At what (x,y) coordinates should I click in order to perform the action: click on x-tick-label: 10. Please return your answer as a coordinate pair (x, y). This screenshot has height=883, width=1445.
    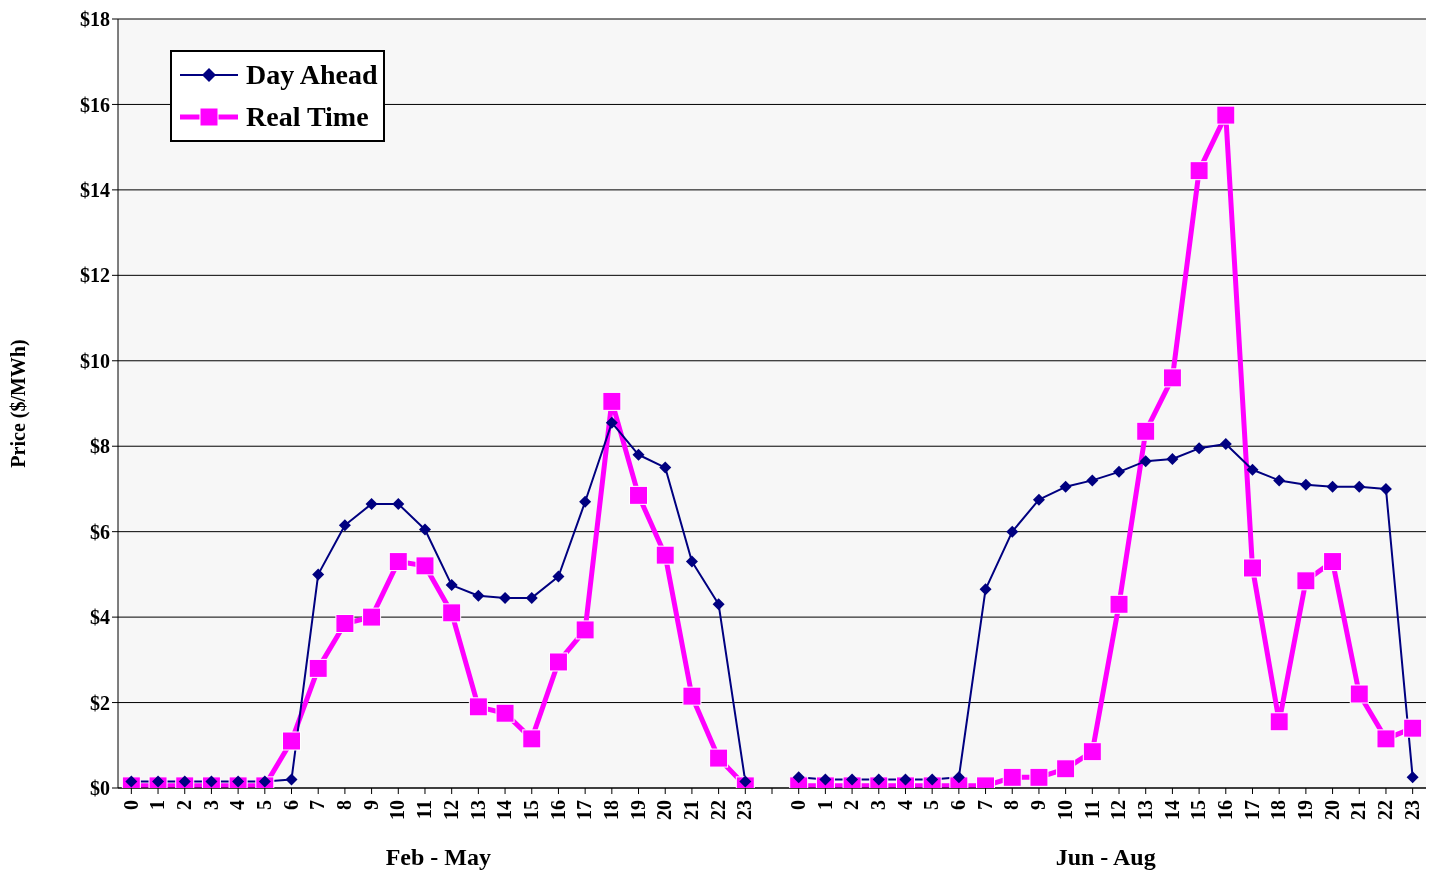
    Looking at the image, I should click on (397, 810).